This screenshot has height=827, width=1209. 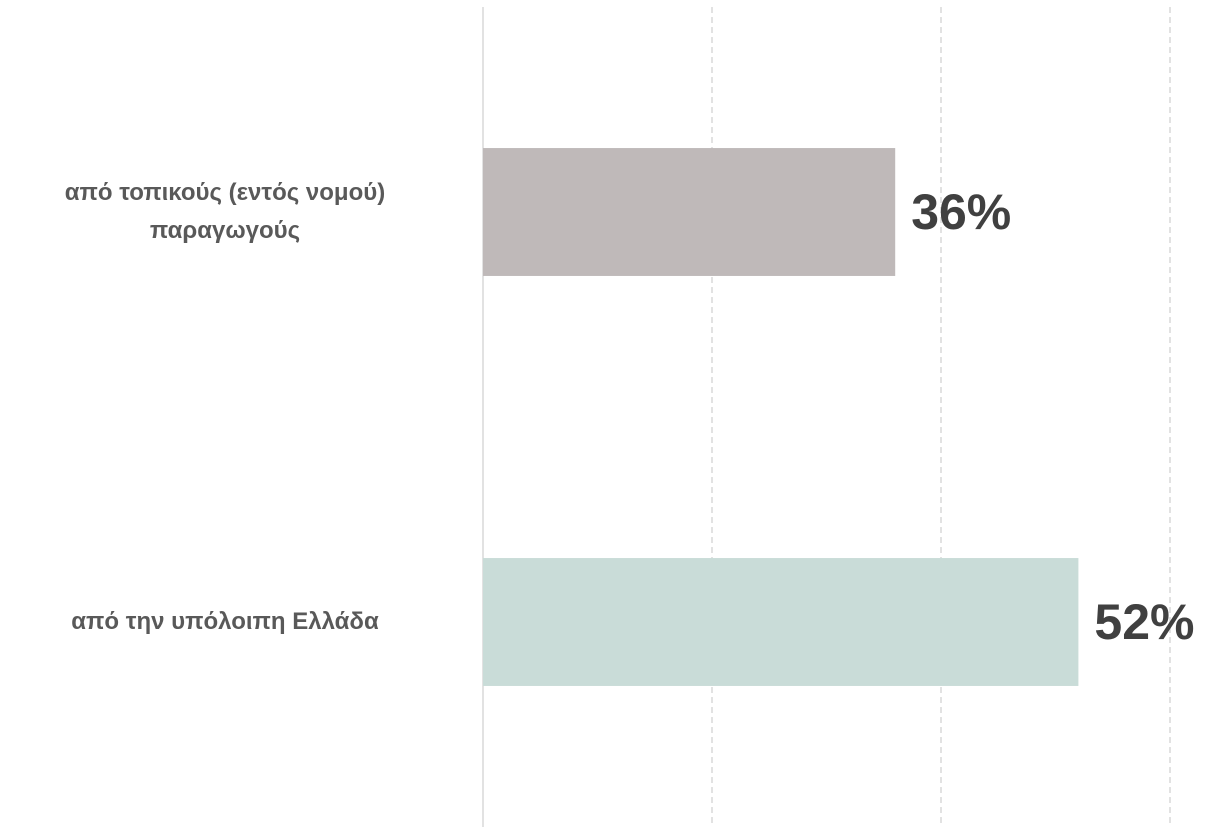 What do you see at coordinates (961, 212) in the screenshot?
I see `value-label: 36%` at bounding box center [961, 212].